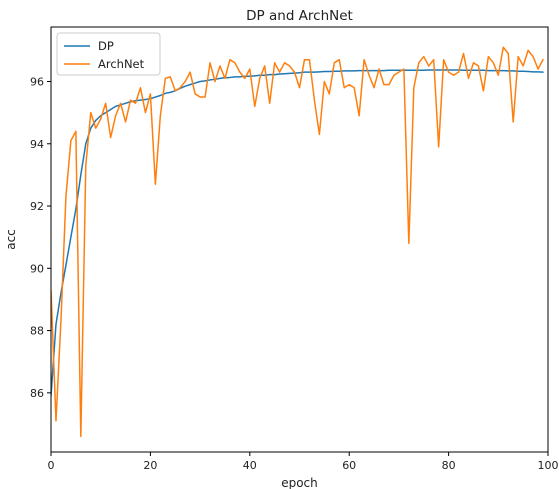 The width and height of the screenshot is (559, 489). I want to click on y-tick-label: 96, so click(37, 81).